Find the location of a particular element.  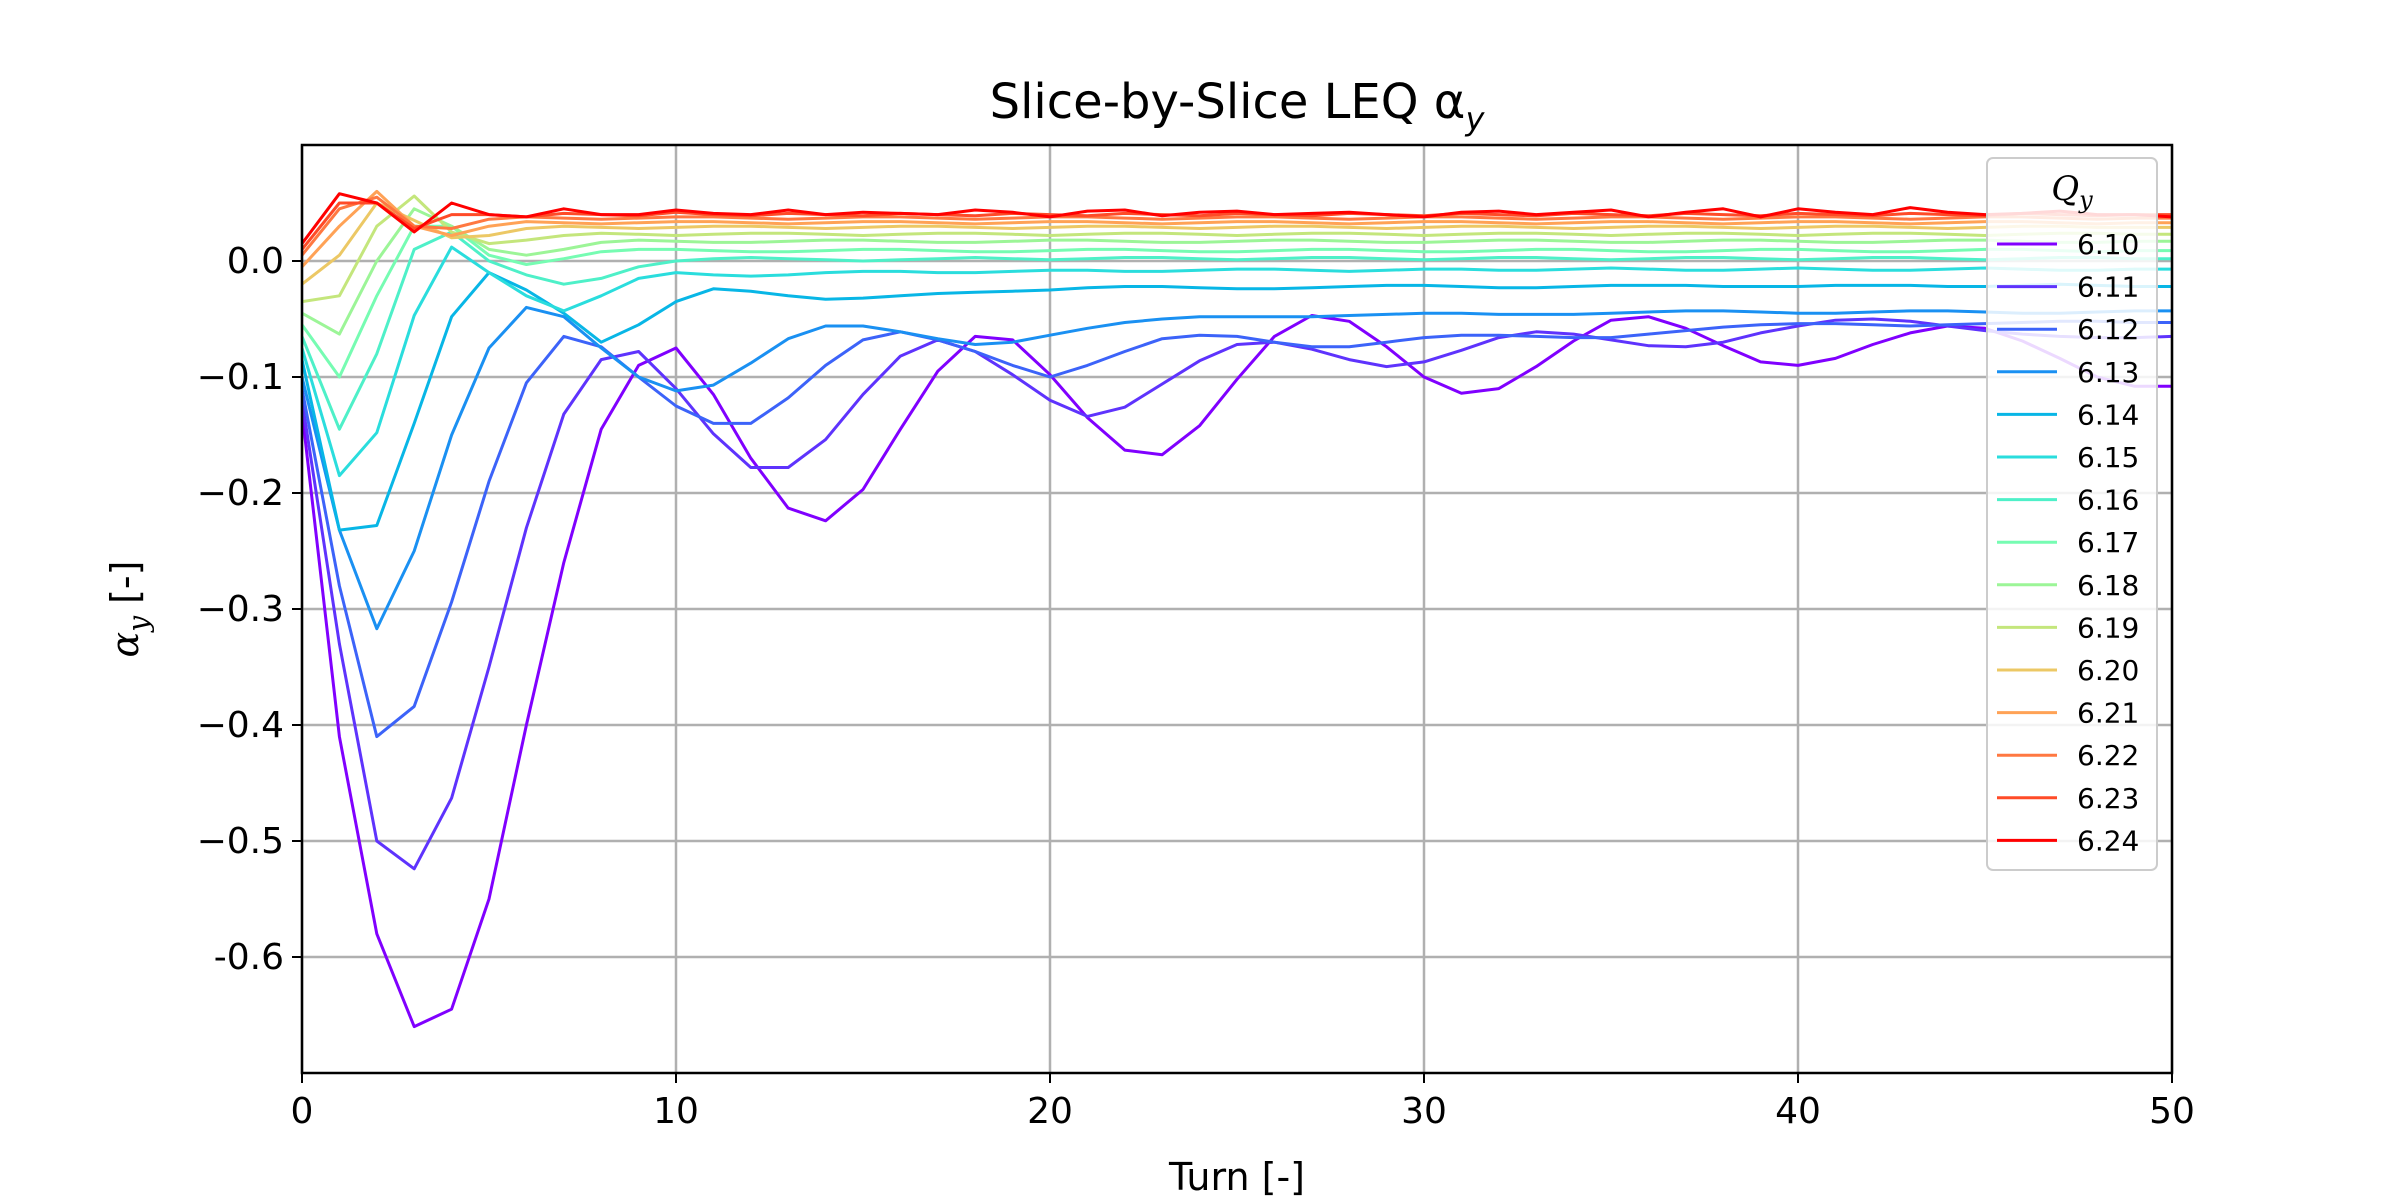

x-tick-label: 20 is located at coordinates (1050, 1111).